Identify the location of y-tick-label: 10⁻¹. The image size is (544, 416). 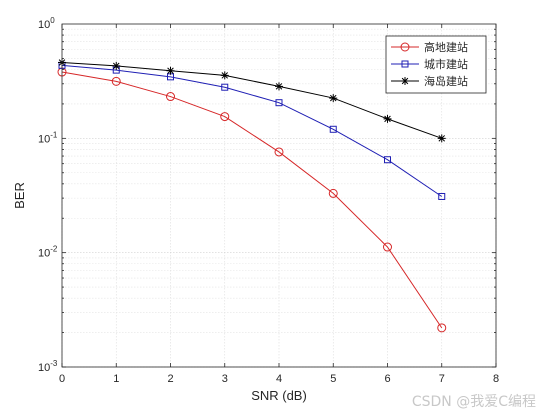
(48, 137).